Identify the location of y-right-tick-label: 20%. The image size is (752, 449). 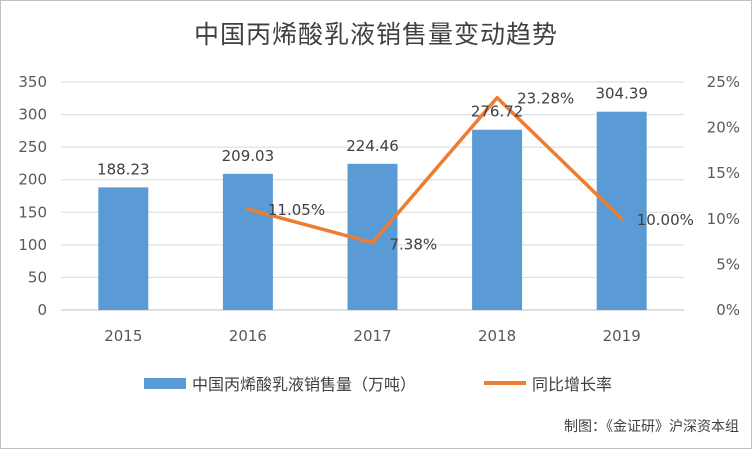
(723, 128).